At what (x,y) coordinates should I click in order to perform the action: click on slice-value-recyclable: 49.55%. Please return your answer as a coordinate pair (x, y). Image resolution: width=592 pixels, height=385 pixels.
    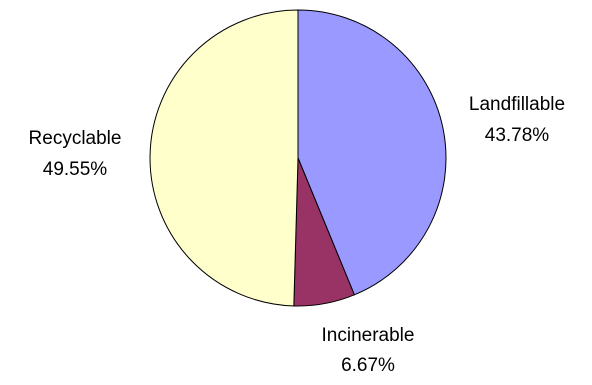
    Looking at the image, I should click on (75, 169).